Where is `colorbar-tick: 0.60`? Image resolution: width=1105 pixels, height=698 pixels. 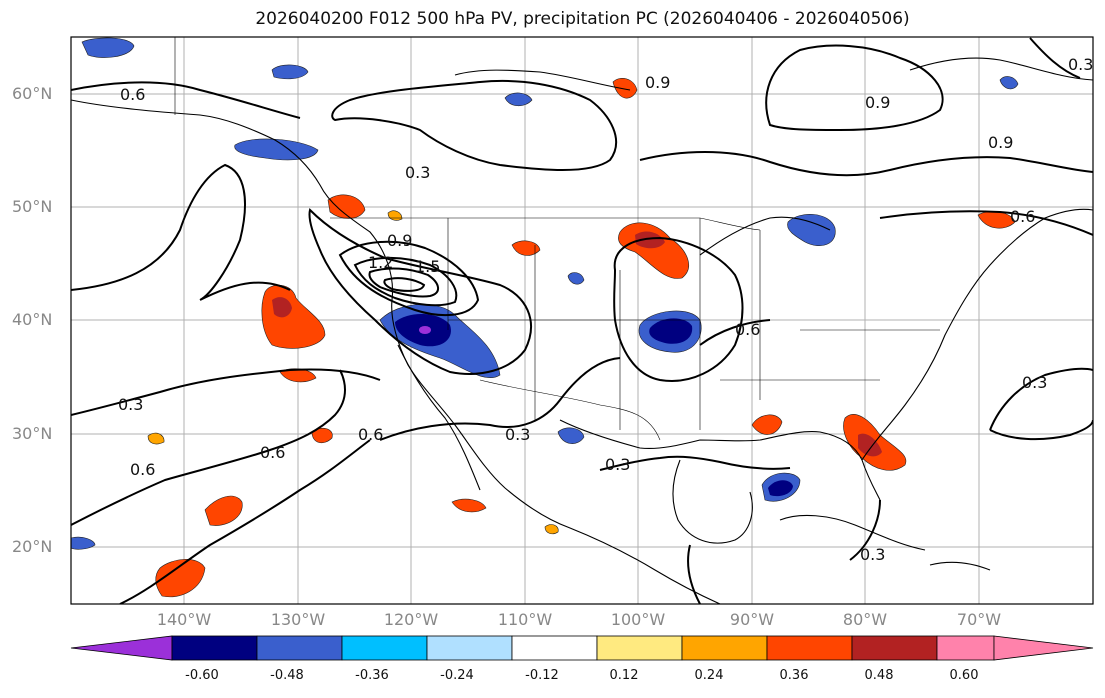 colorbar-tick: 0.60 is located at coordinates (964, 675).